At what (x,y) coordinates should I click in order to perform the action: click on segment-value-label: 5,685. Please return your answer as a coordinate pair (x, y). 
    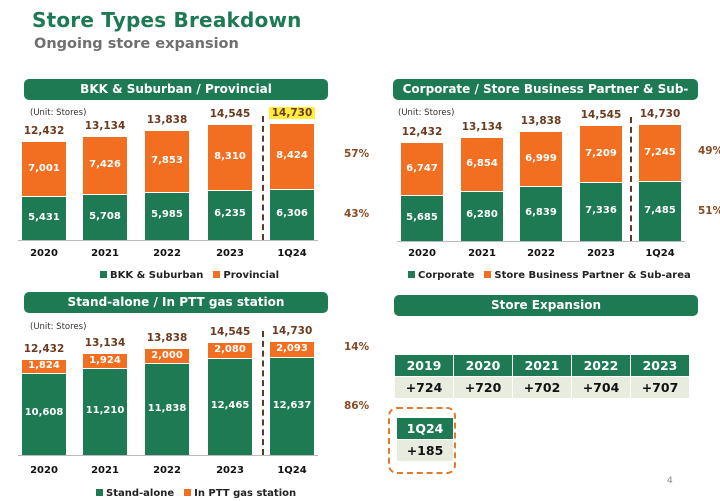
    Looking at the image, I should click on (422, 217).